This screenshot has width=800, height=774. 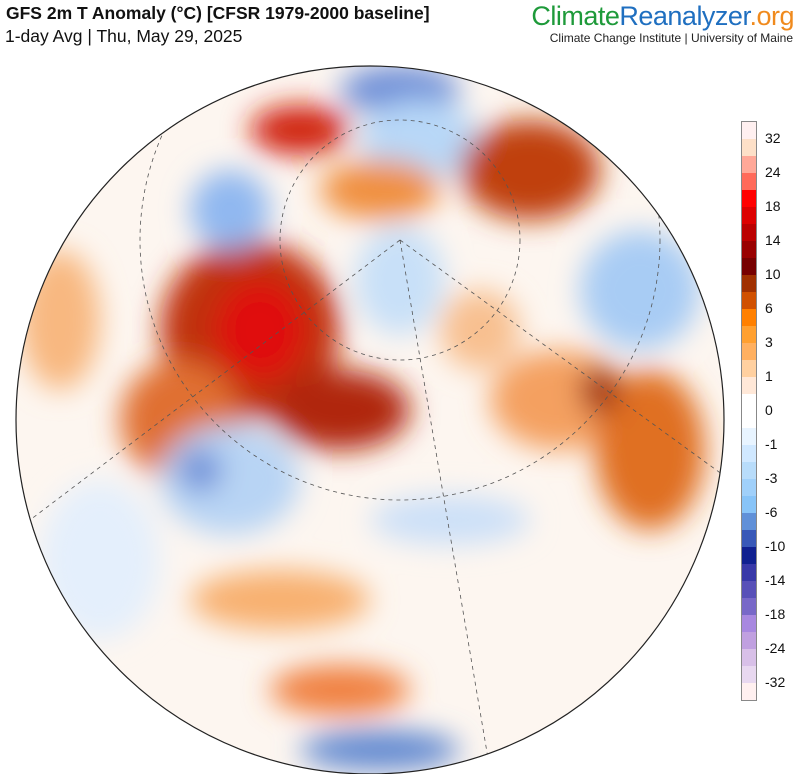 What do you see at coordinates (775, 614) in the screenshot?
I see `colorbar-label: -18` at bounding box center [775, 614].